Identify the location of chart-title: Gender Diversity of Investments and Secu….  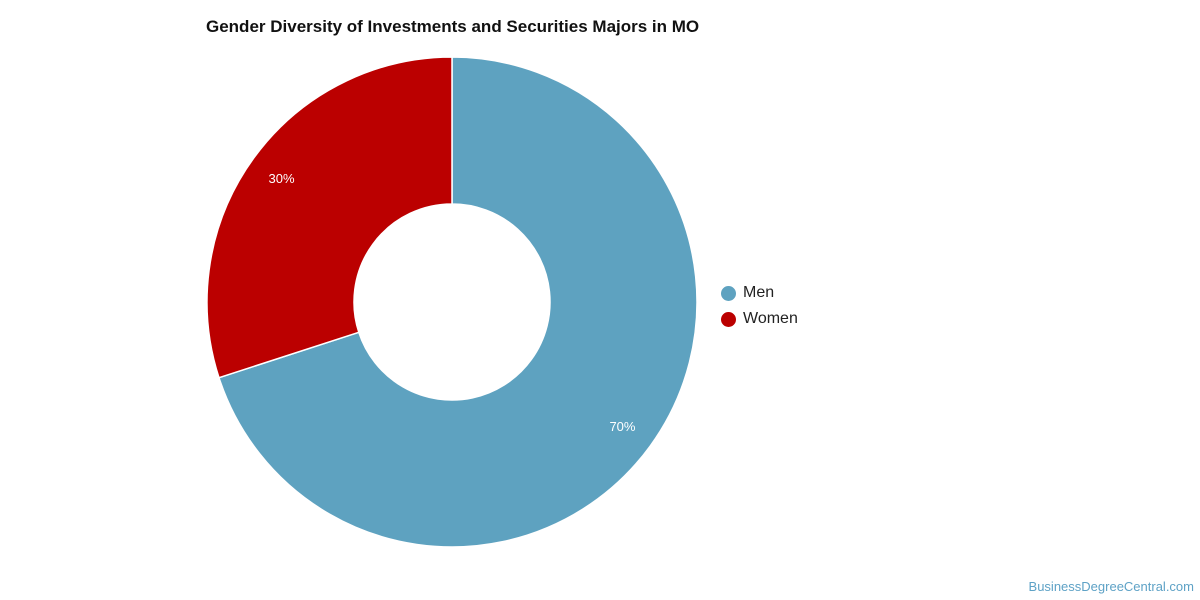
(453, 26).